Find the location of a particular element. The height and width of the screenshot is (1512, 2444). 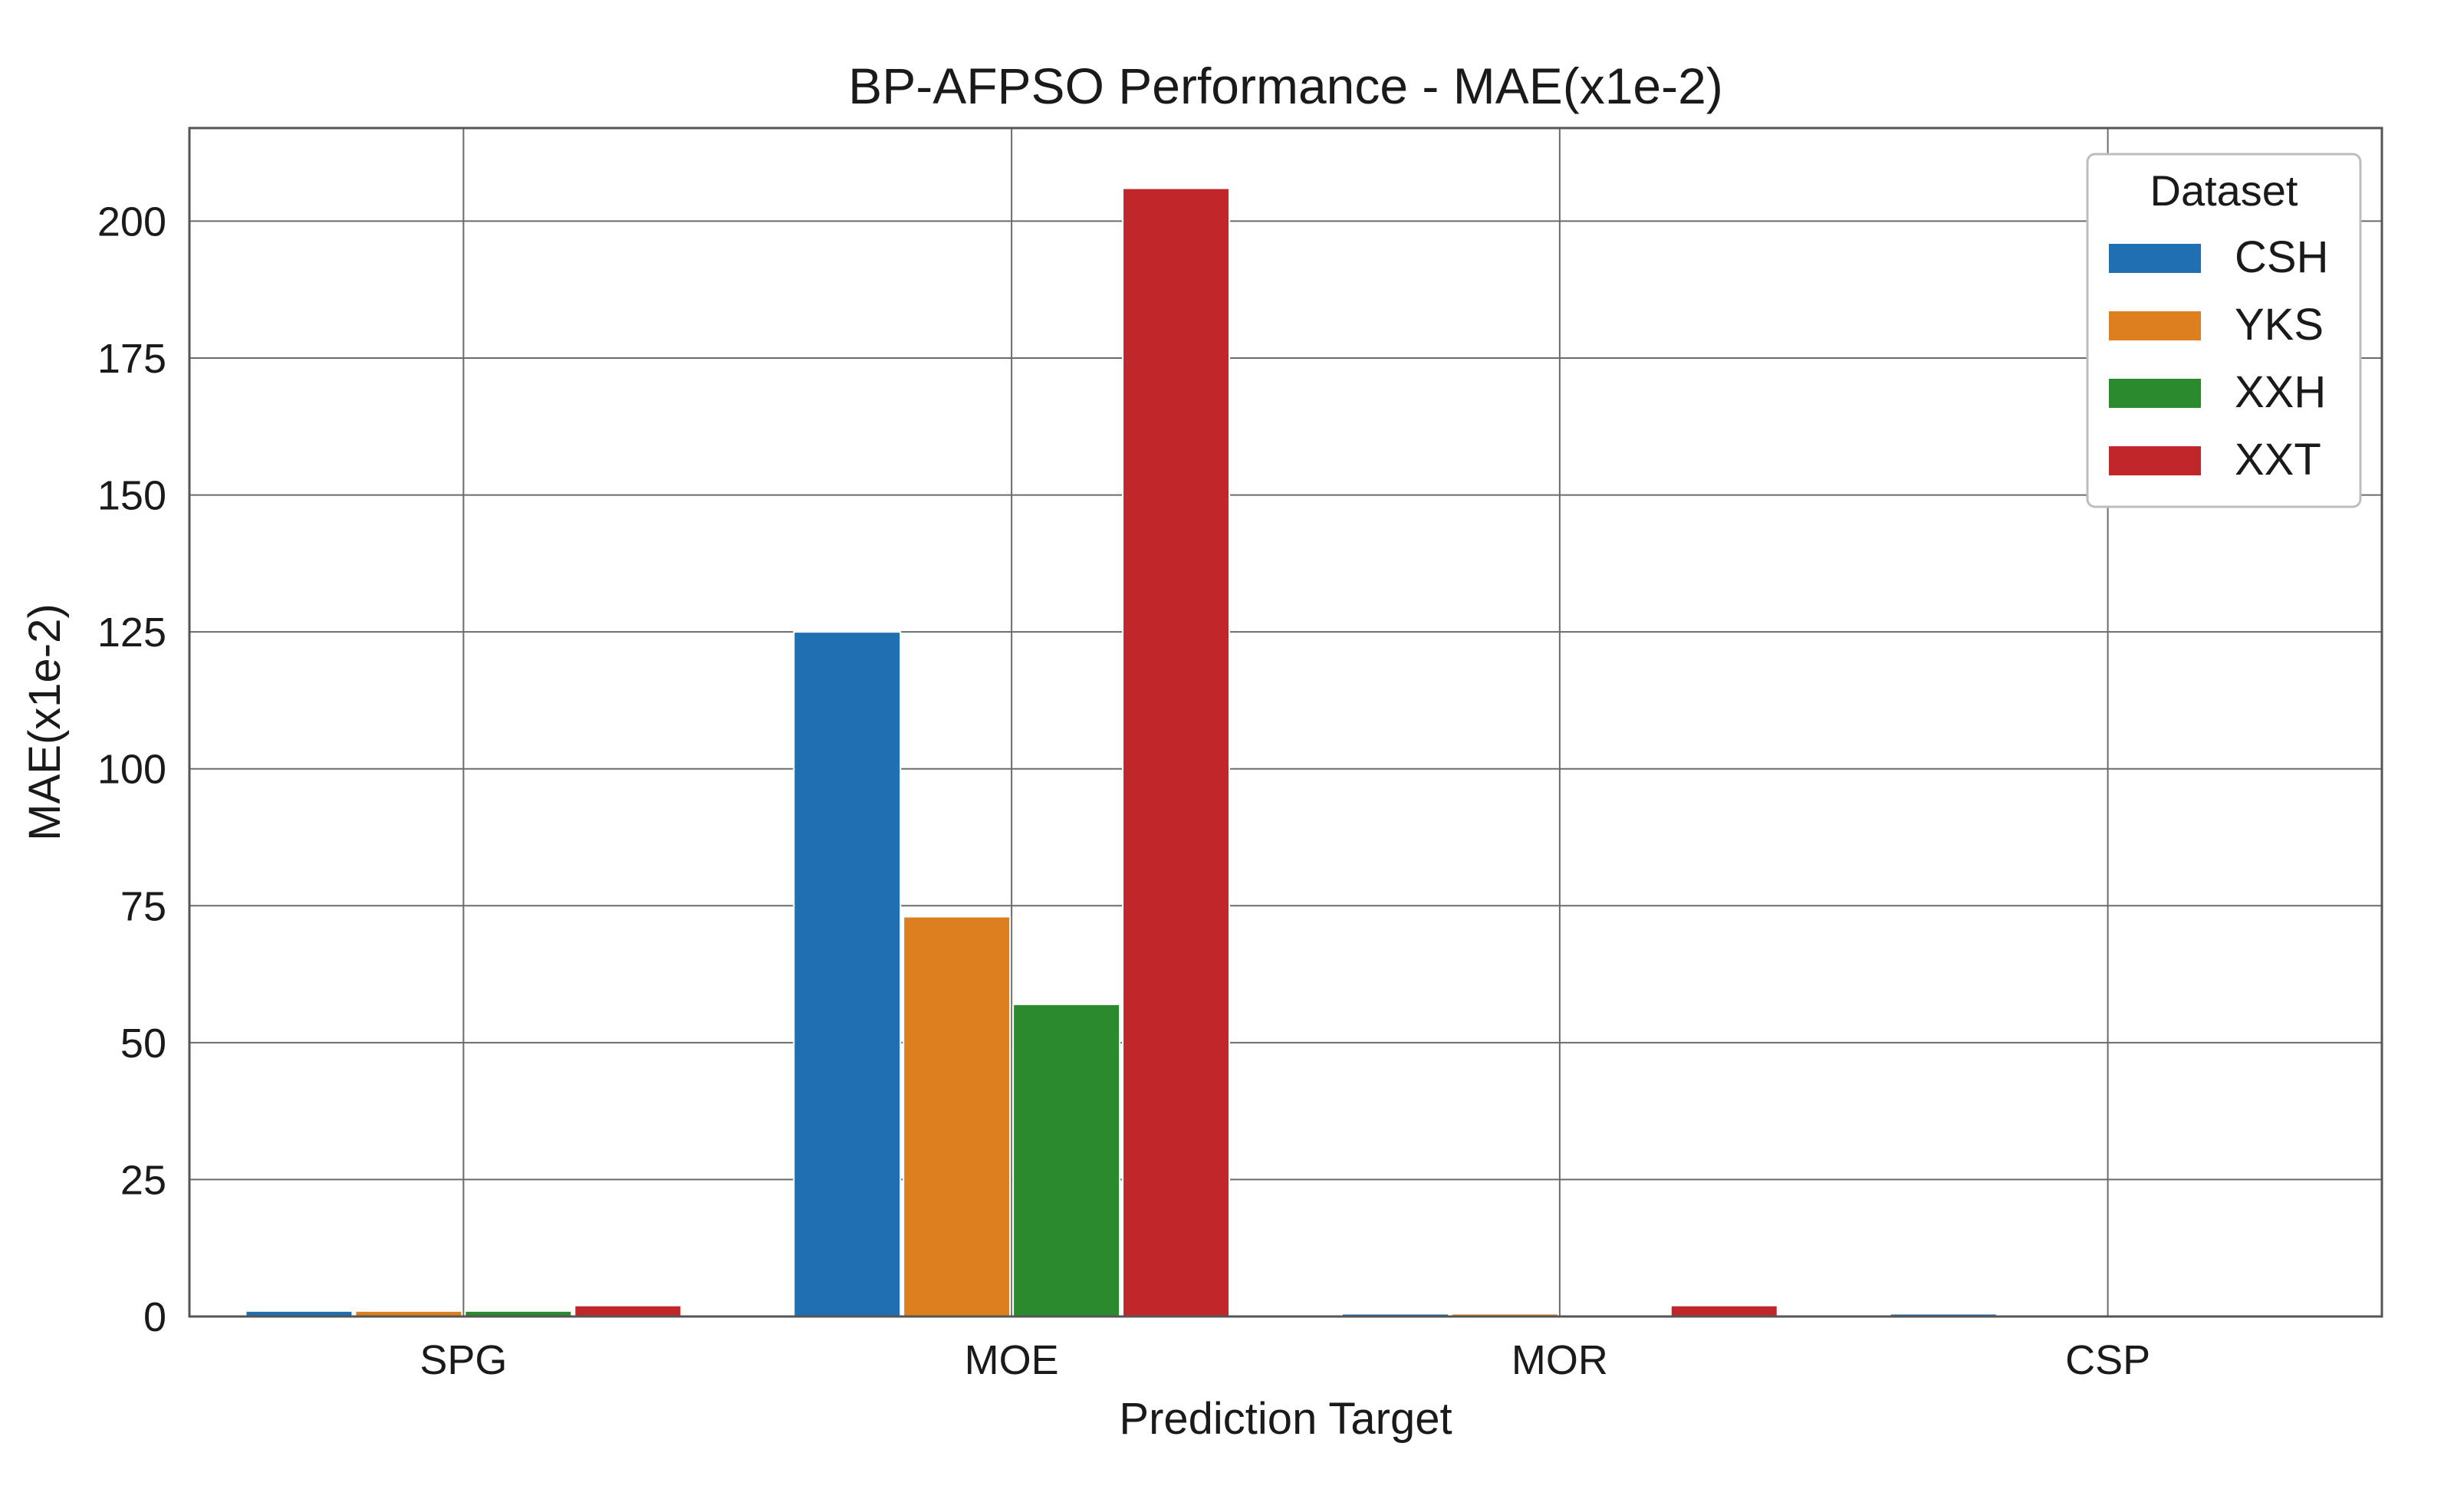

x-tick-label: CSP is located at coordinates (2107, 1360).